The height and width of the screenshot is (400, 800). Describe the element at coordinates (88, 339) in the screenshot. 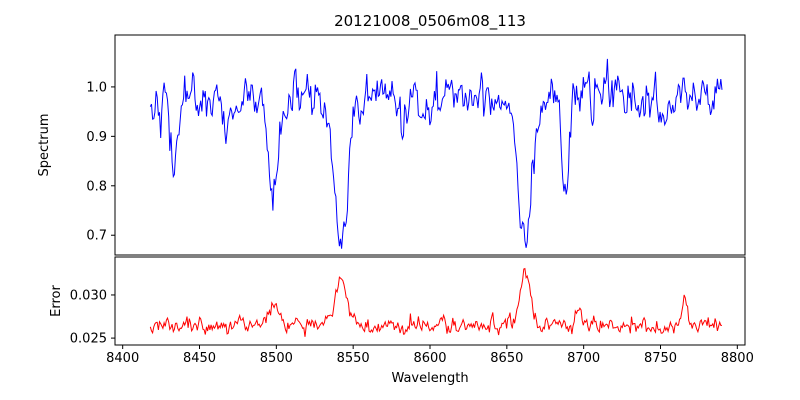

I see `error-y-tick-label: 0.025` at that location.